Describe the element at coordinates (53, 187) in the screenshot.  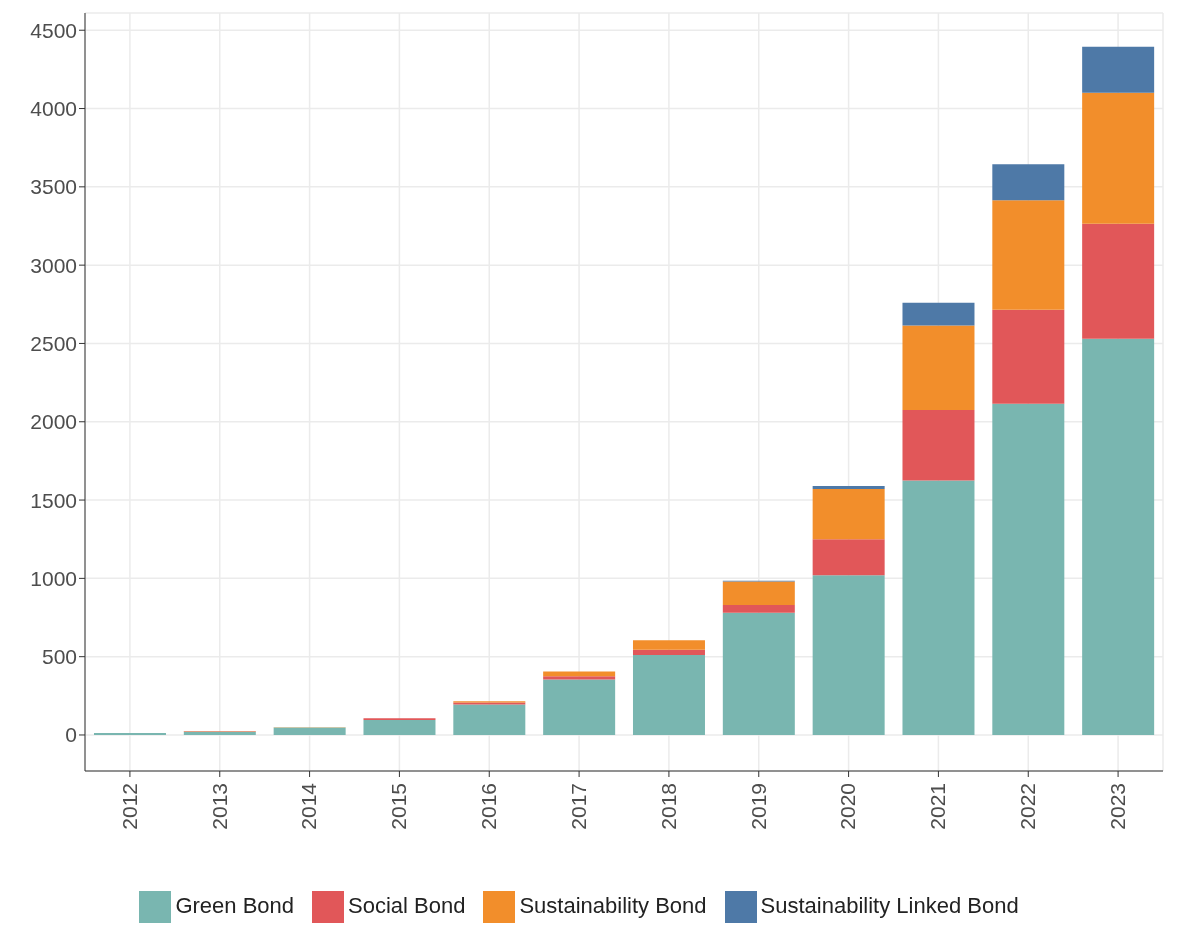
I see `y-tick-label: 3500` at that location.